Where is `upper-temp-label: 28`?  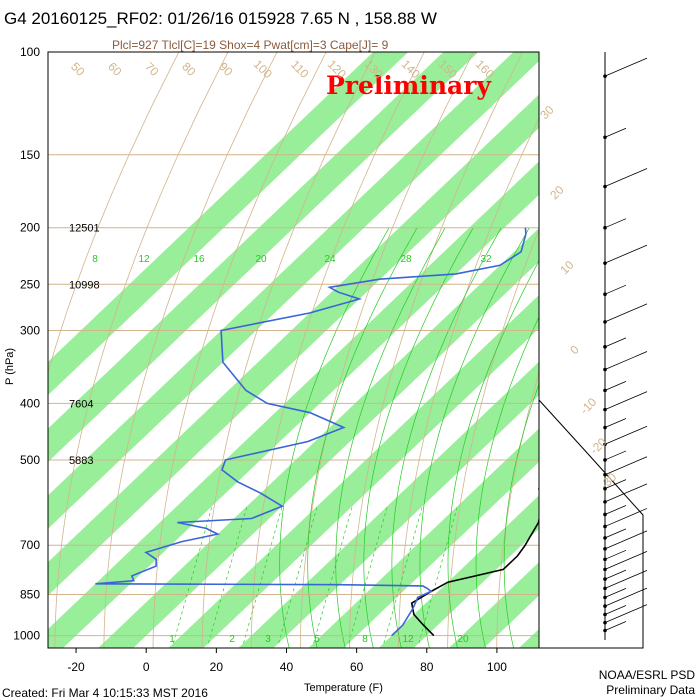 upper-temp-label: 28 is located at coordinates (406, 259).